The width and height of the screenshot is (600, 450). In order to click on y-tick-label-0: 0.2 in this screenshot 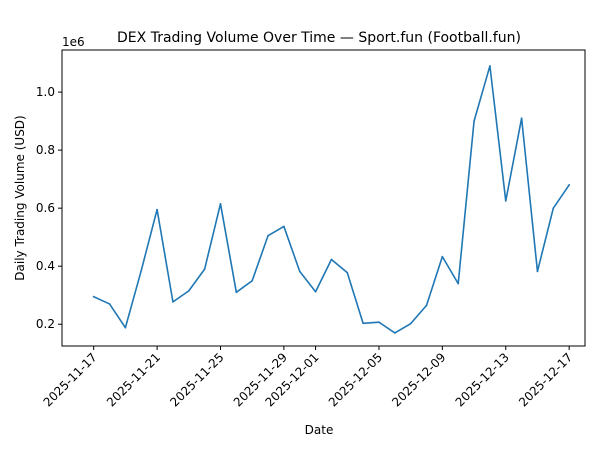, I will do `click(45, 324)`.